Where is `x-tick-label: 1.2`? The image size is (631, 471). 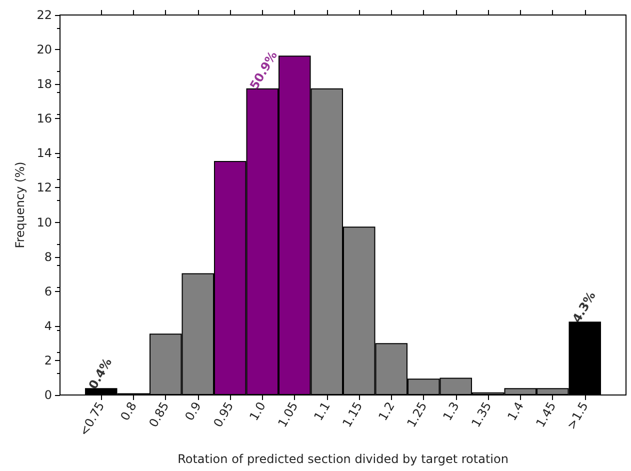
x-tick-label: 1.2 is located at coordinates (387, 412).